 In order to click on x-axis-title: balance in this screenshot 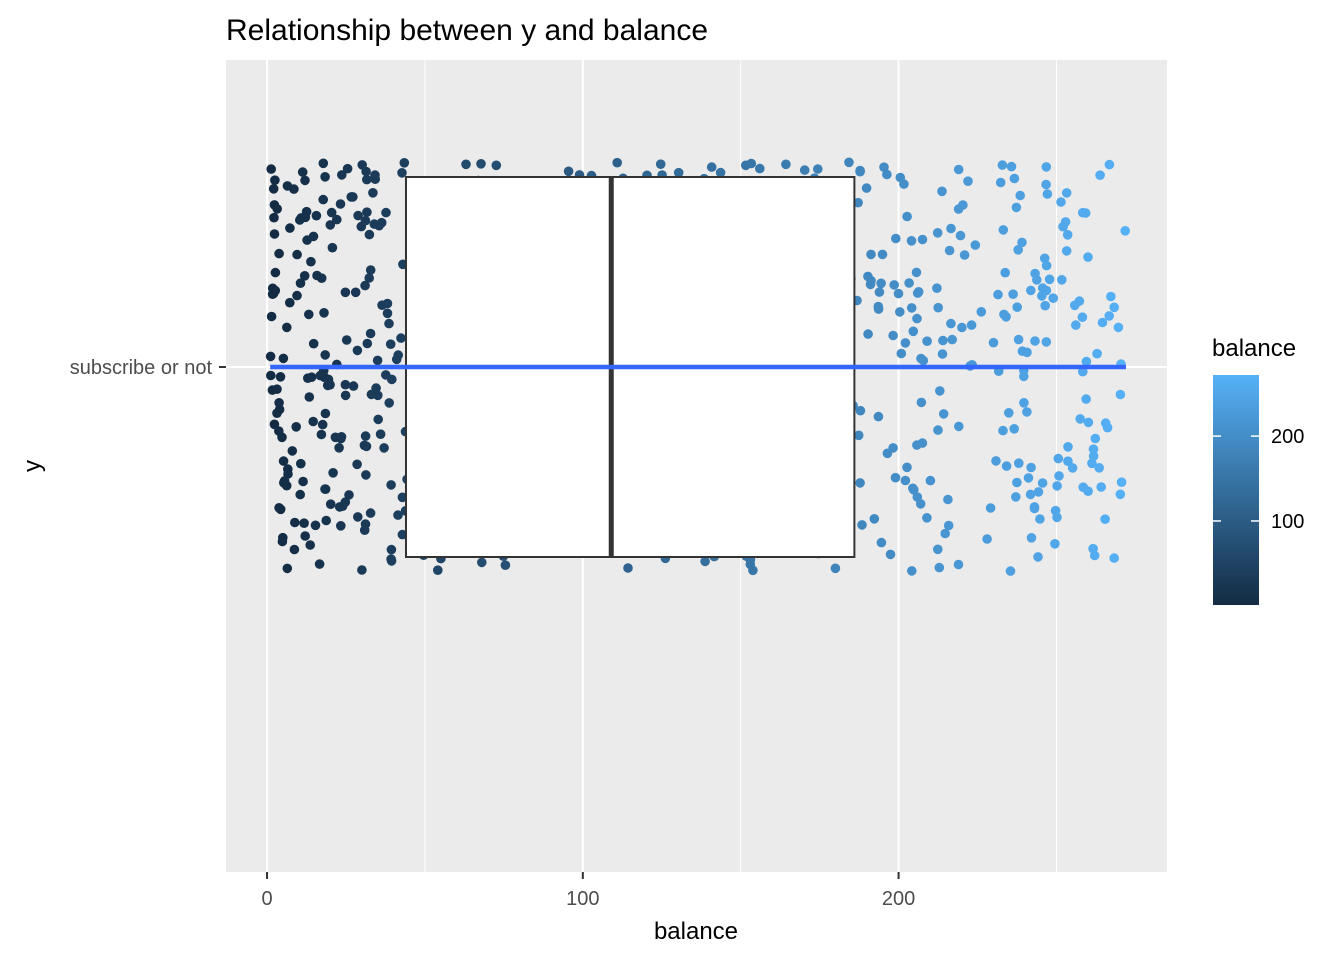, I will do `click(696, 931)`.